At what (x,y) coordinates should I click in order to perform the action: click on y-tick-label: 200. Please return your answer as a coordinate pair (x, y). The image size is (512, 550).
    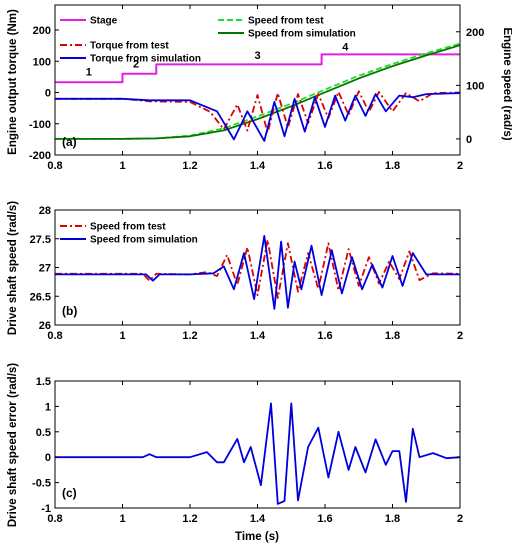
    Looking at the image, I should click on (42, 31).